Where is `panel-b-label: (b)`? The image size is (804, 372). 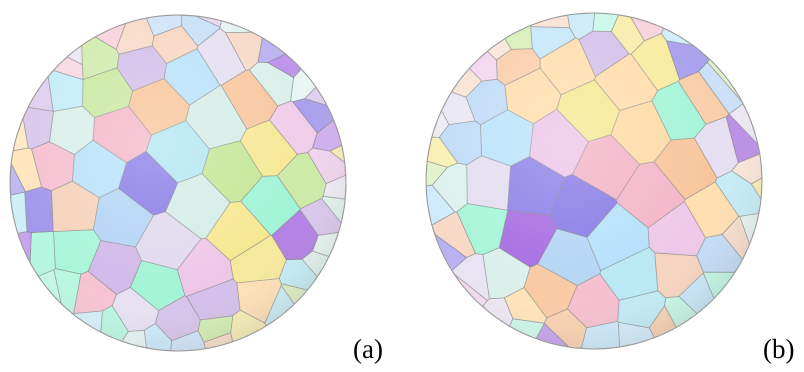
panel-b-label: (b) is located at coordinates (778, 349).